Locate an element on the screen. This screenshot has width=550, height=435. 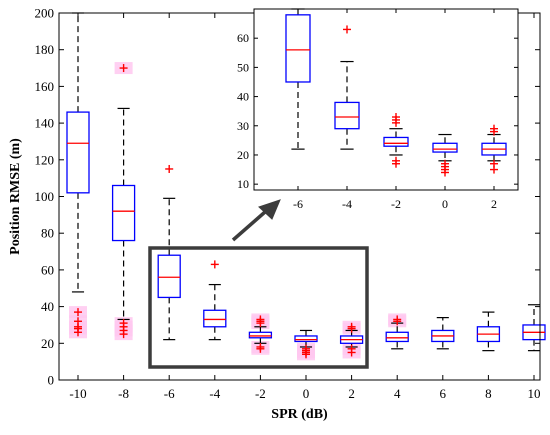
inset-y-tick-label: 40 is located at coordinates (243, 97).